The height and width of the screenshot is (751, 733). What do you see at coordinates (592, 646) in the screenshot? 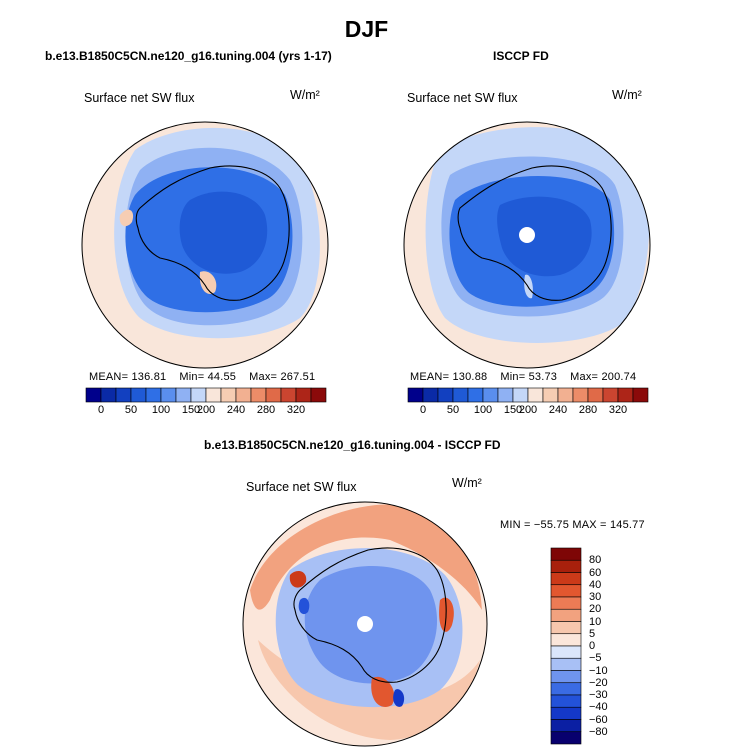
I see `panel3-colorbar-tick-label: 0` at bounding box center [592, 646].